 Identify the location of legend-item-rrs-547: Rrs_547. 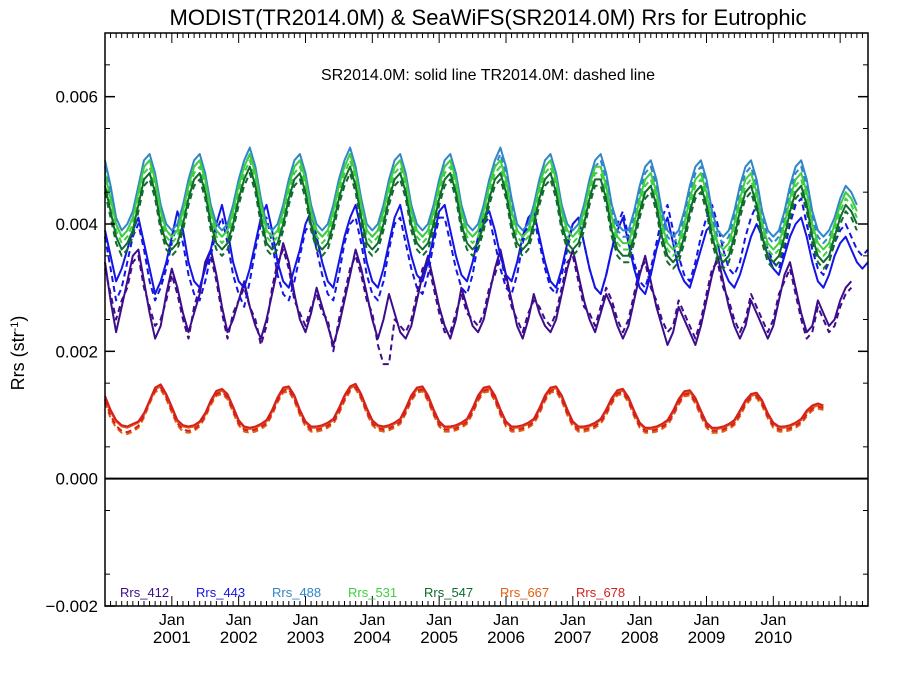
(448, 592).